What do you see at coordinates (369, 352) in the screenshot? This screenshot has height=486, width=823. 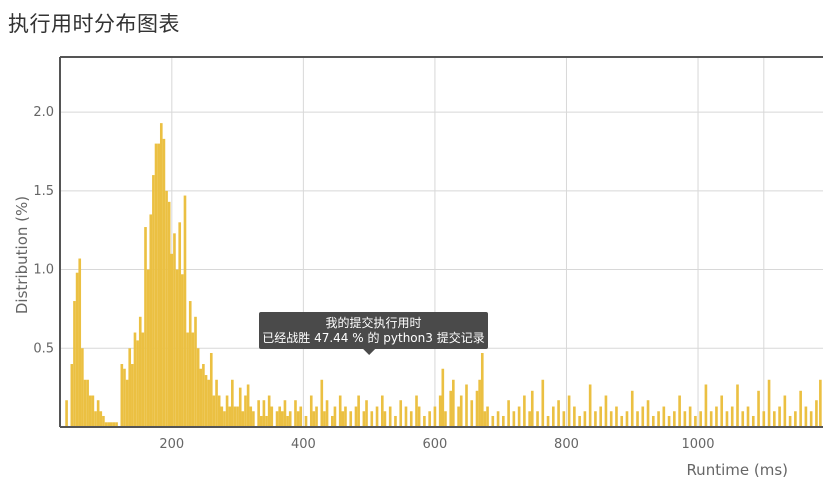 I see `tooltip-pointer` at bounding box center [369, 352].